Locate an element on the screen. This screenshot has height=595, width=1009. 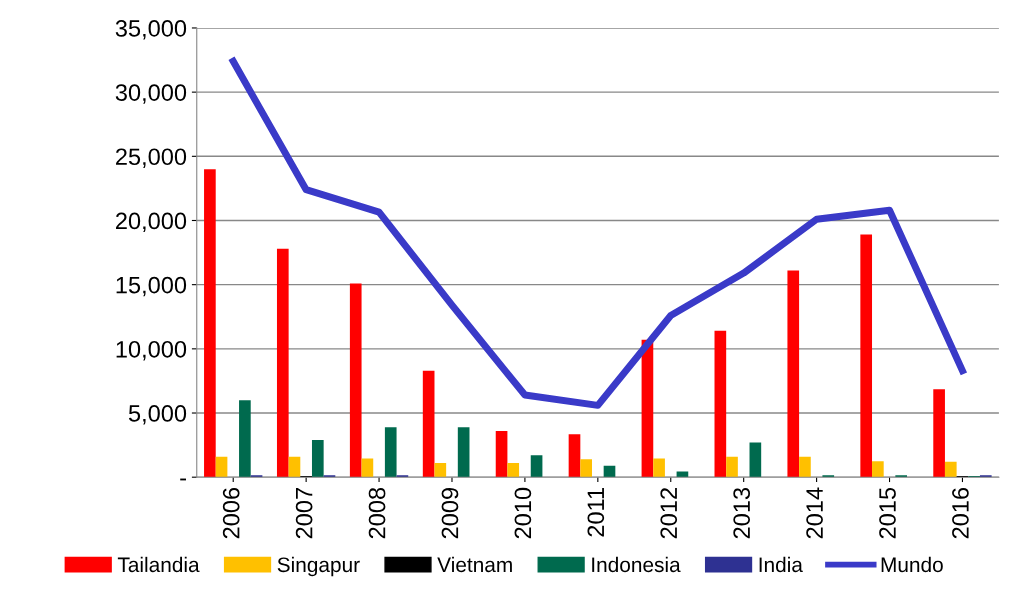
x-tick-label: 2007 is located at coordinates (304, 513).